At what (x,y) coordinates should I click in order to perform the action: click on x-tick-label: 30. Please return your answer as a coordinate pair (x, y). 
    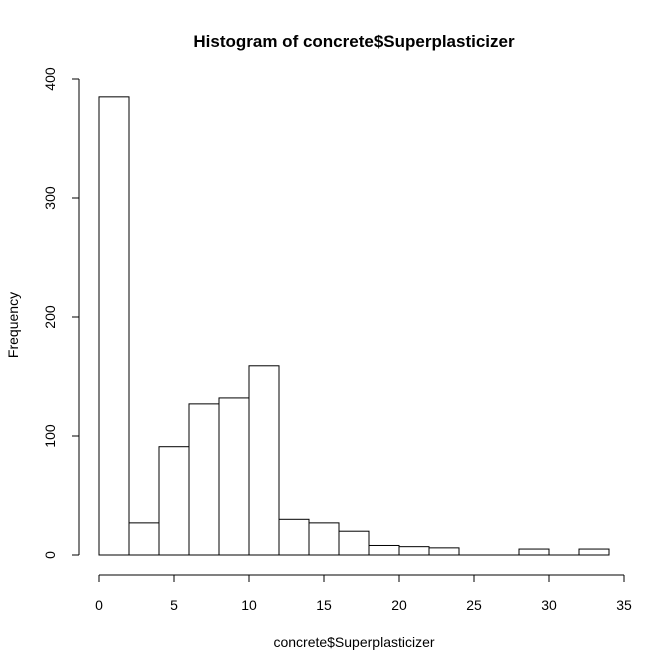
    Looking at the image, I should click on (549, 605).